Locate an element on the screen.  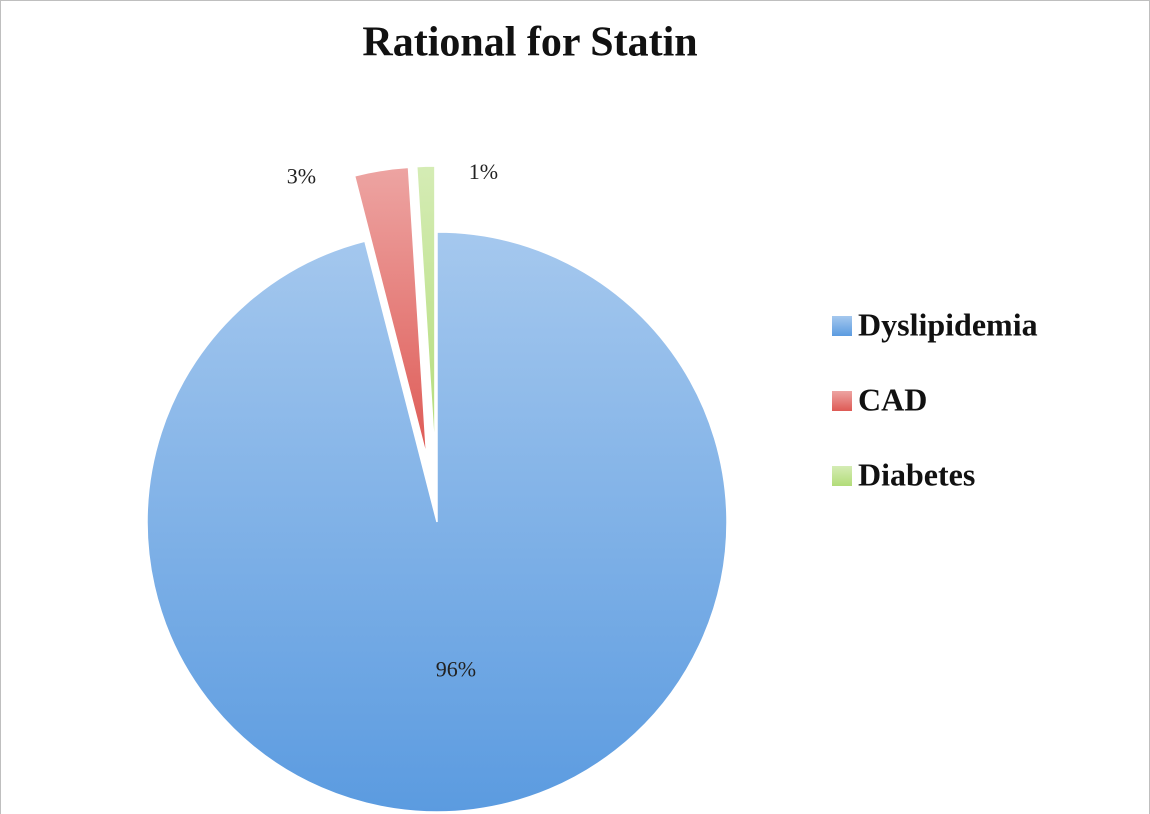
data-label: 3% is located at coordinates (301, 176).